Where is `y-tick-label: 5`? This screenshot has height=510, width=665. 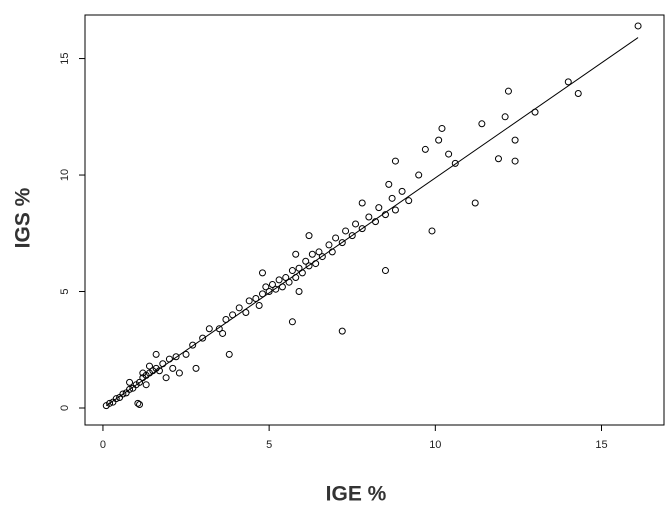
y-tick-label: 5 is located at coordinates (65, 291).